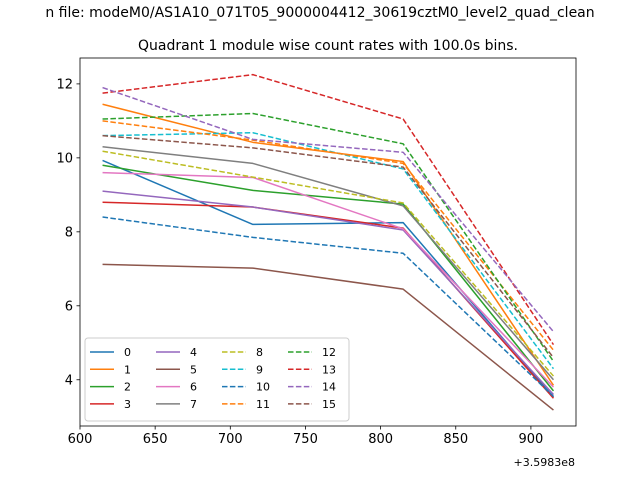 The width and height of the screenshot is (640, 480). I want to click on y-tick-label: 10, so click(64, 158).